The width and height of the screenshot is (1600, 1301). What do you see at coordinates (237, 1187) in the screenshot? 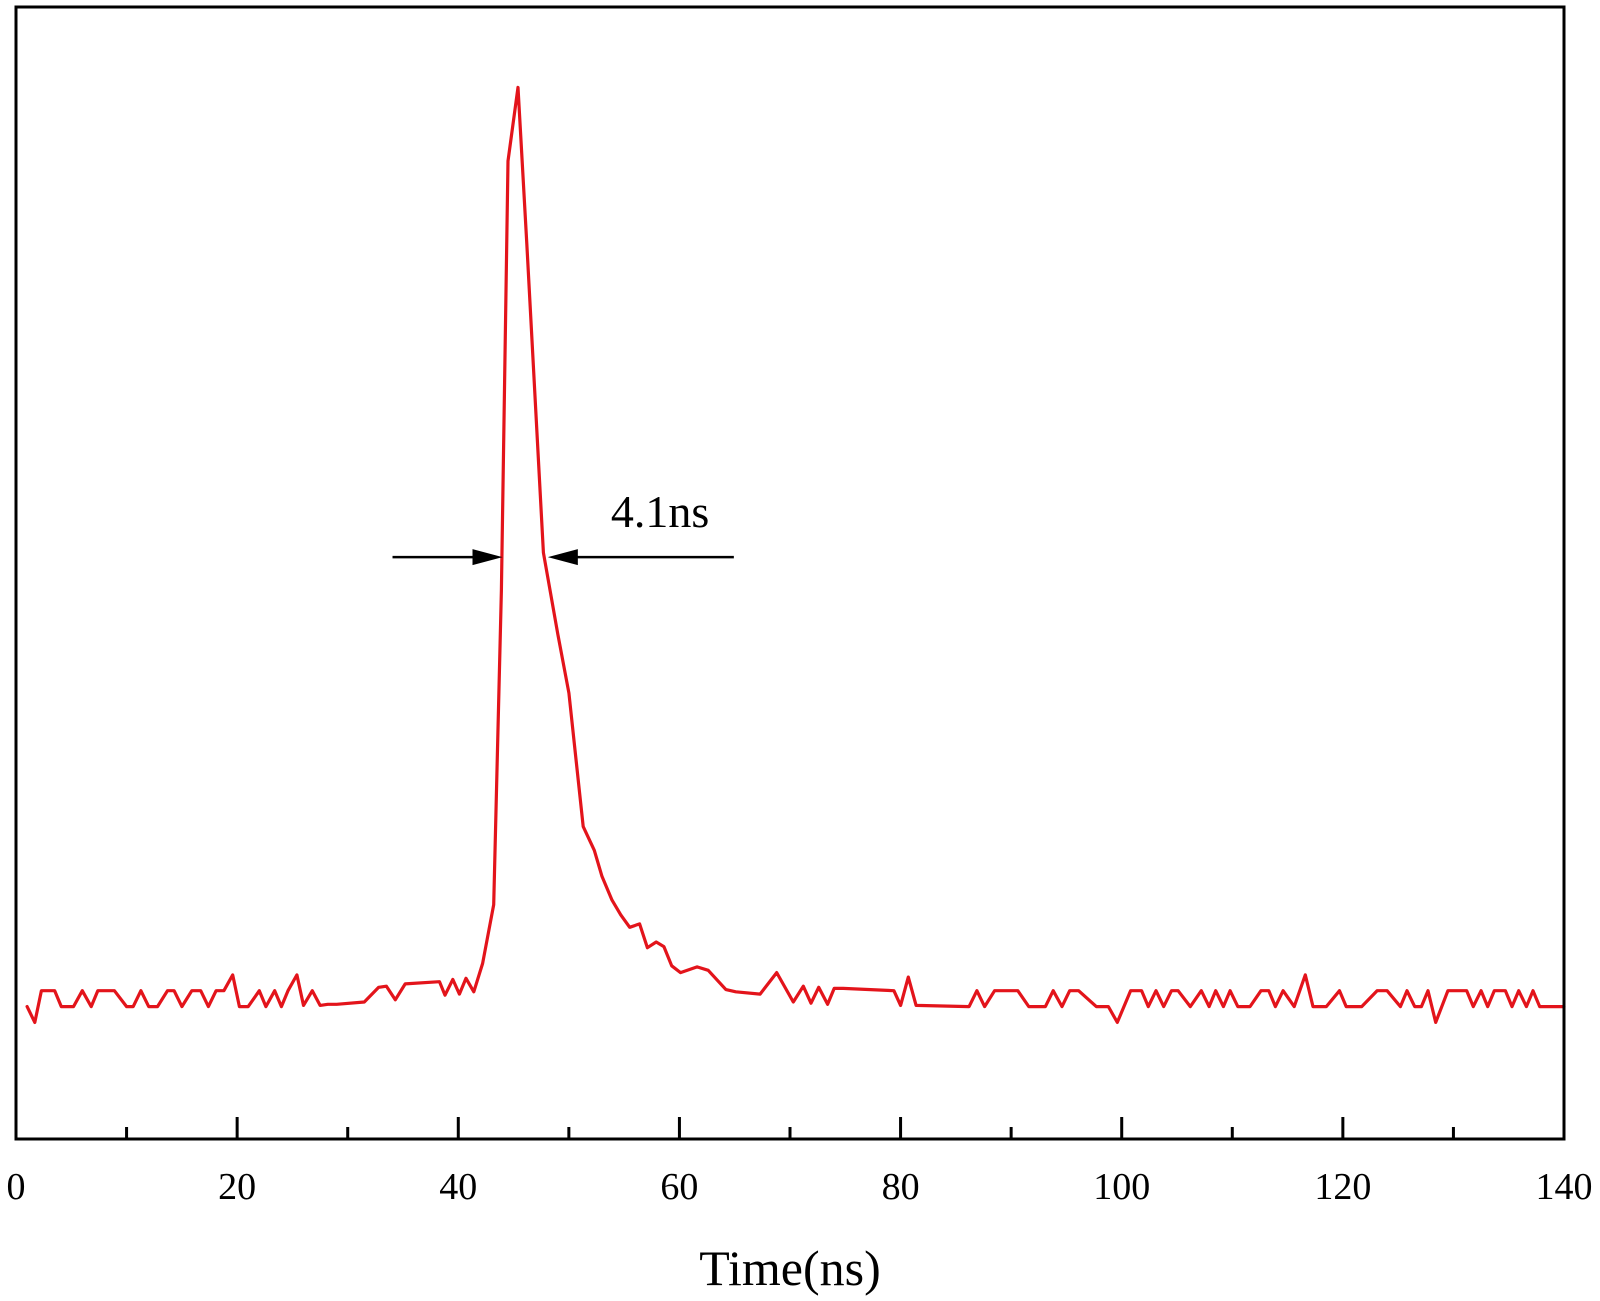
I see `x-tick-label: 20` at bounding box center [237, 1187].